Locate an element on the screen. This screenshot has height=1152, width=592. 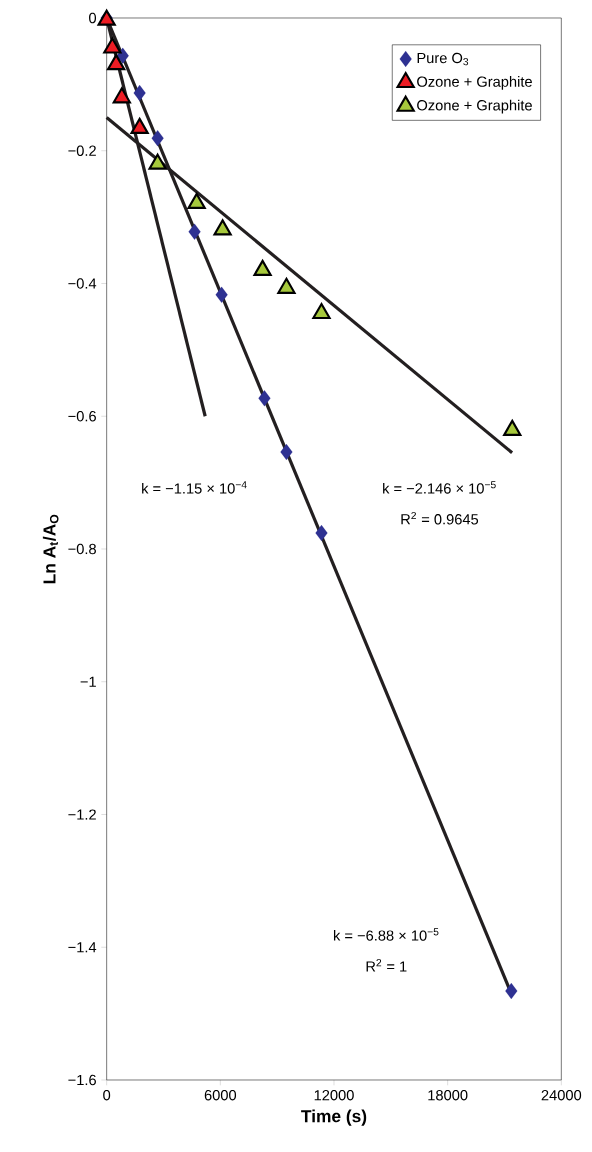
x-tick-label: 6000 is located at coordinates (220, 1095).